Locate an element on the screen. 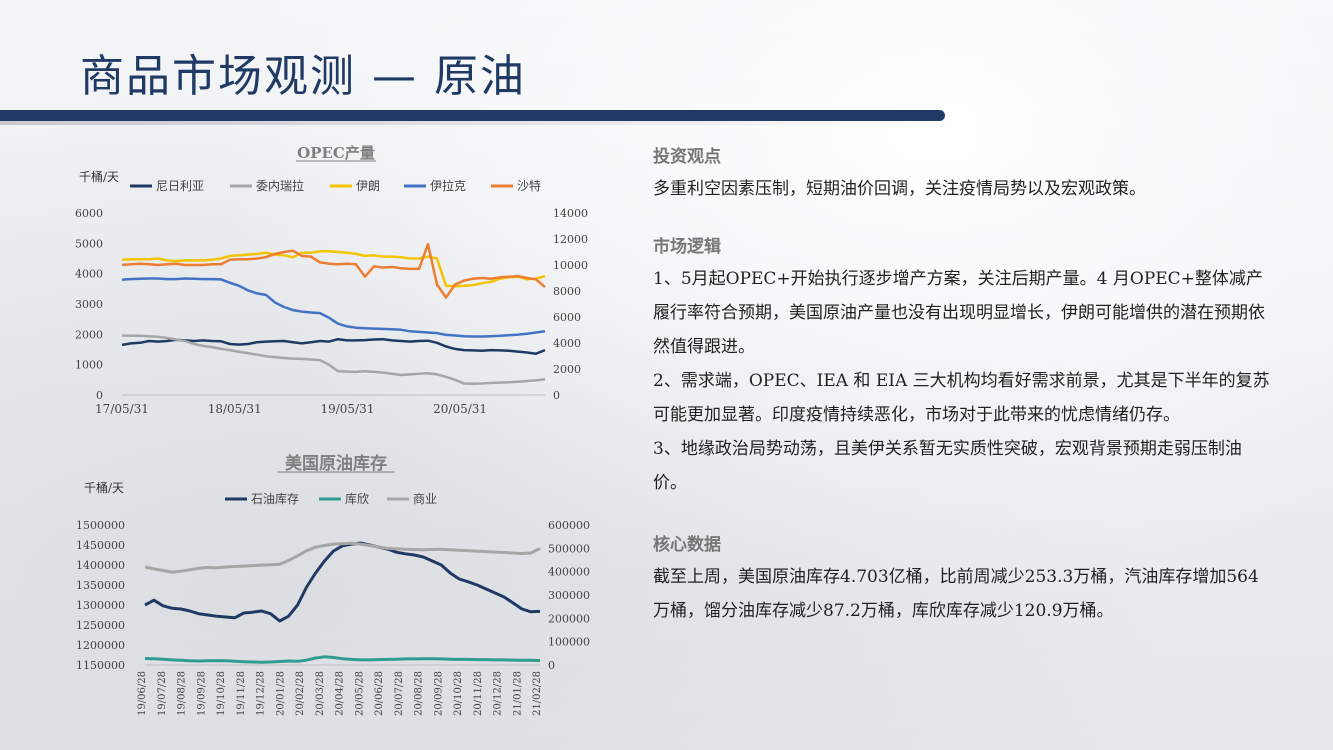 Image resolution: width=1333 pixels, height=750 pixels. left-tick-label-7: 1500000 is located at coordinates (100, 525).